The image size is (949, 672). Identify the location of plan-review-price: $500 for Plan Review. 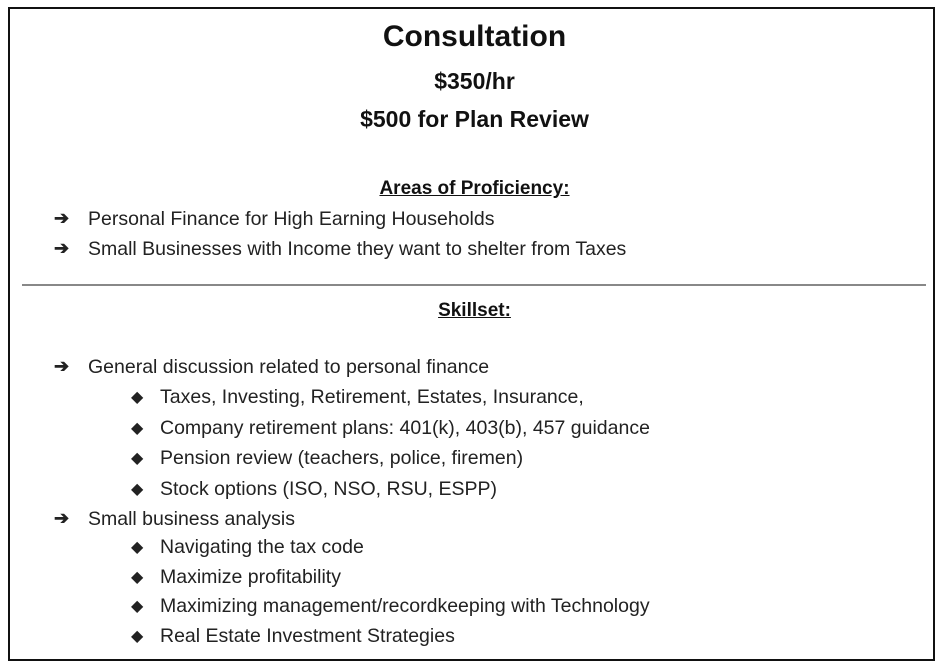
(474, 119).